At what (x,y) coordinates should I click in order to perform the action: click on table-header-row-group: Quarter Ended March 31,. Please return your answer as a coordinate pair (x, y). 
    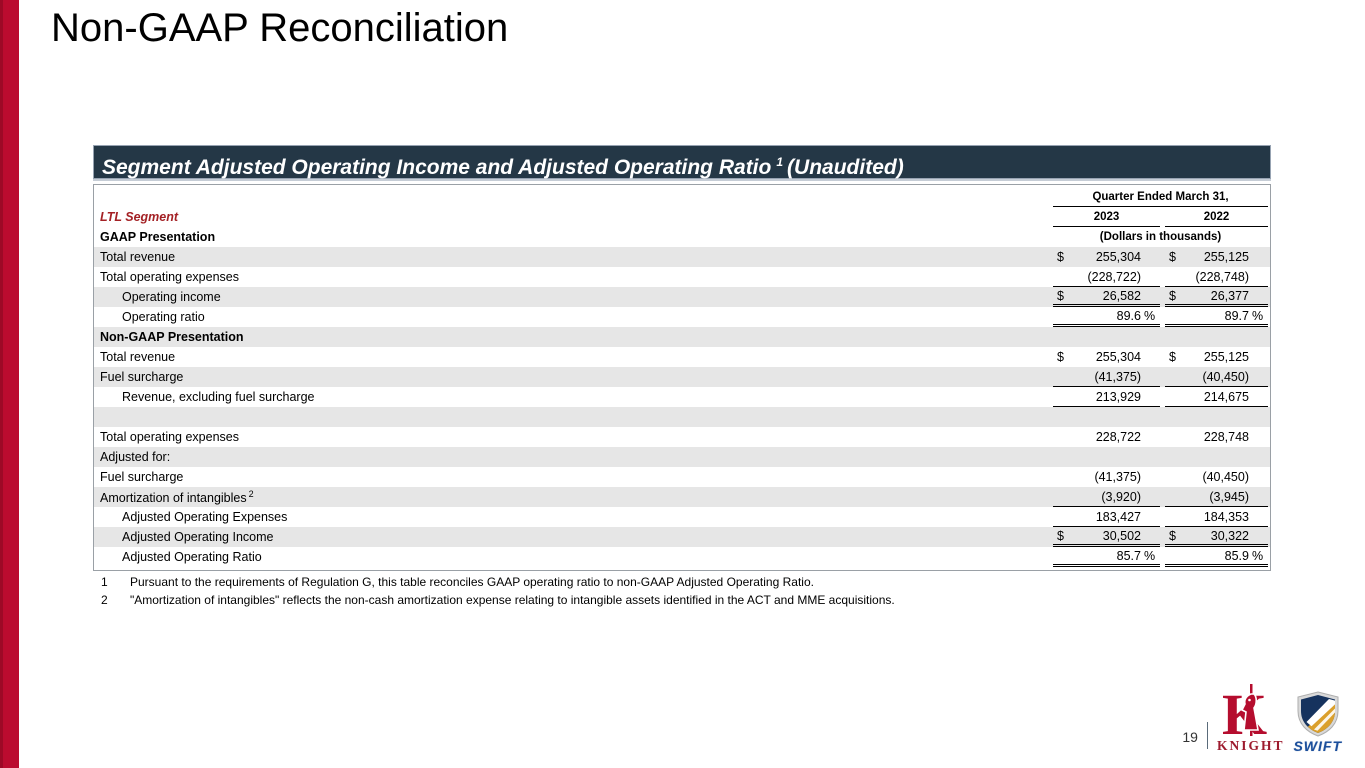
    Looking at the image, I should click on (682, 197).